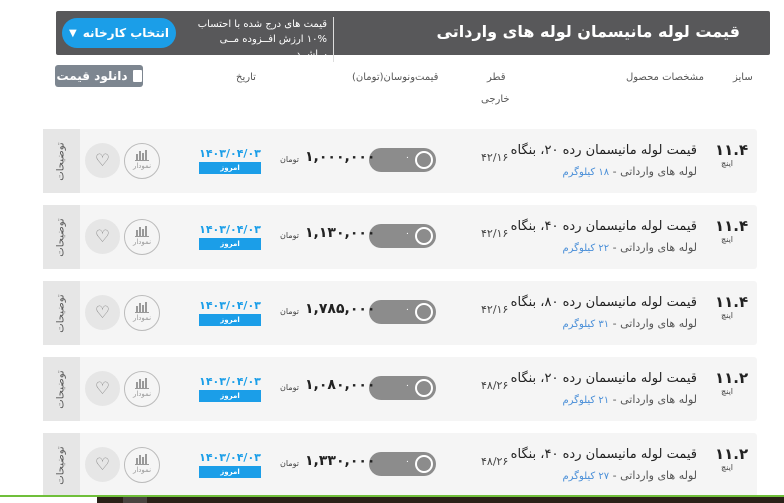  I want to click on product-weight: ۲۷ کیلوگرم, so click(586, 476).